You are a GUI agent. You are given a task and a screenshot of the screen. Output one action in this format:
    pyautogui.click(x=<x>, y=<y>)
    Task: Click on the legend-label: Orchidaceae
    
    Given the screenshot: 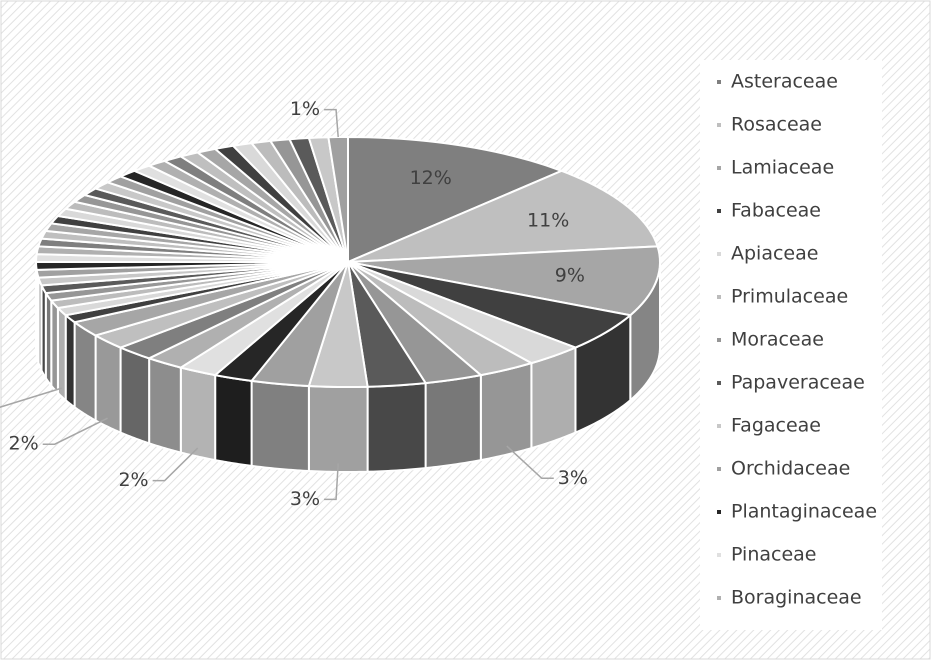 What is the action you would take?
    pyautogui.click(x=790, y=469)
    